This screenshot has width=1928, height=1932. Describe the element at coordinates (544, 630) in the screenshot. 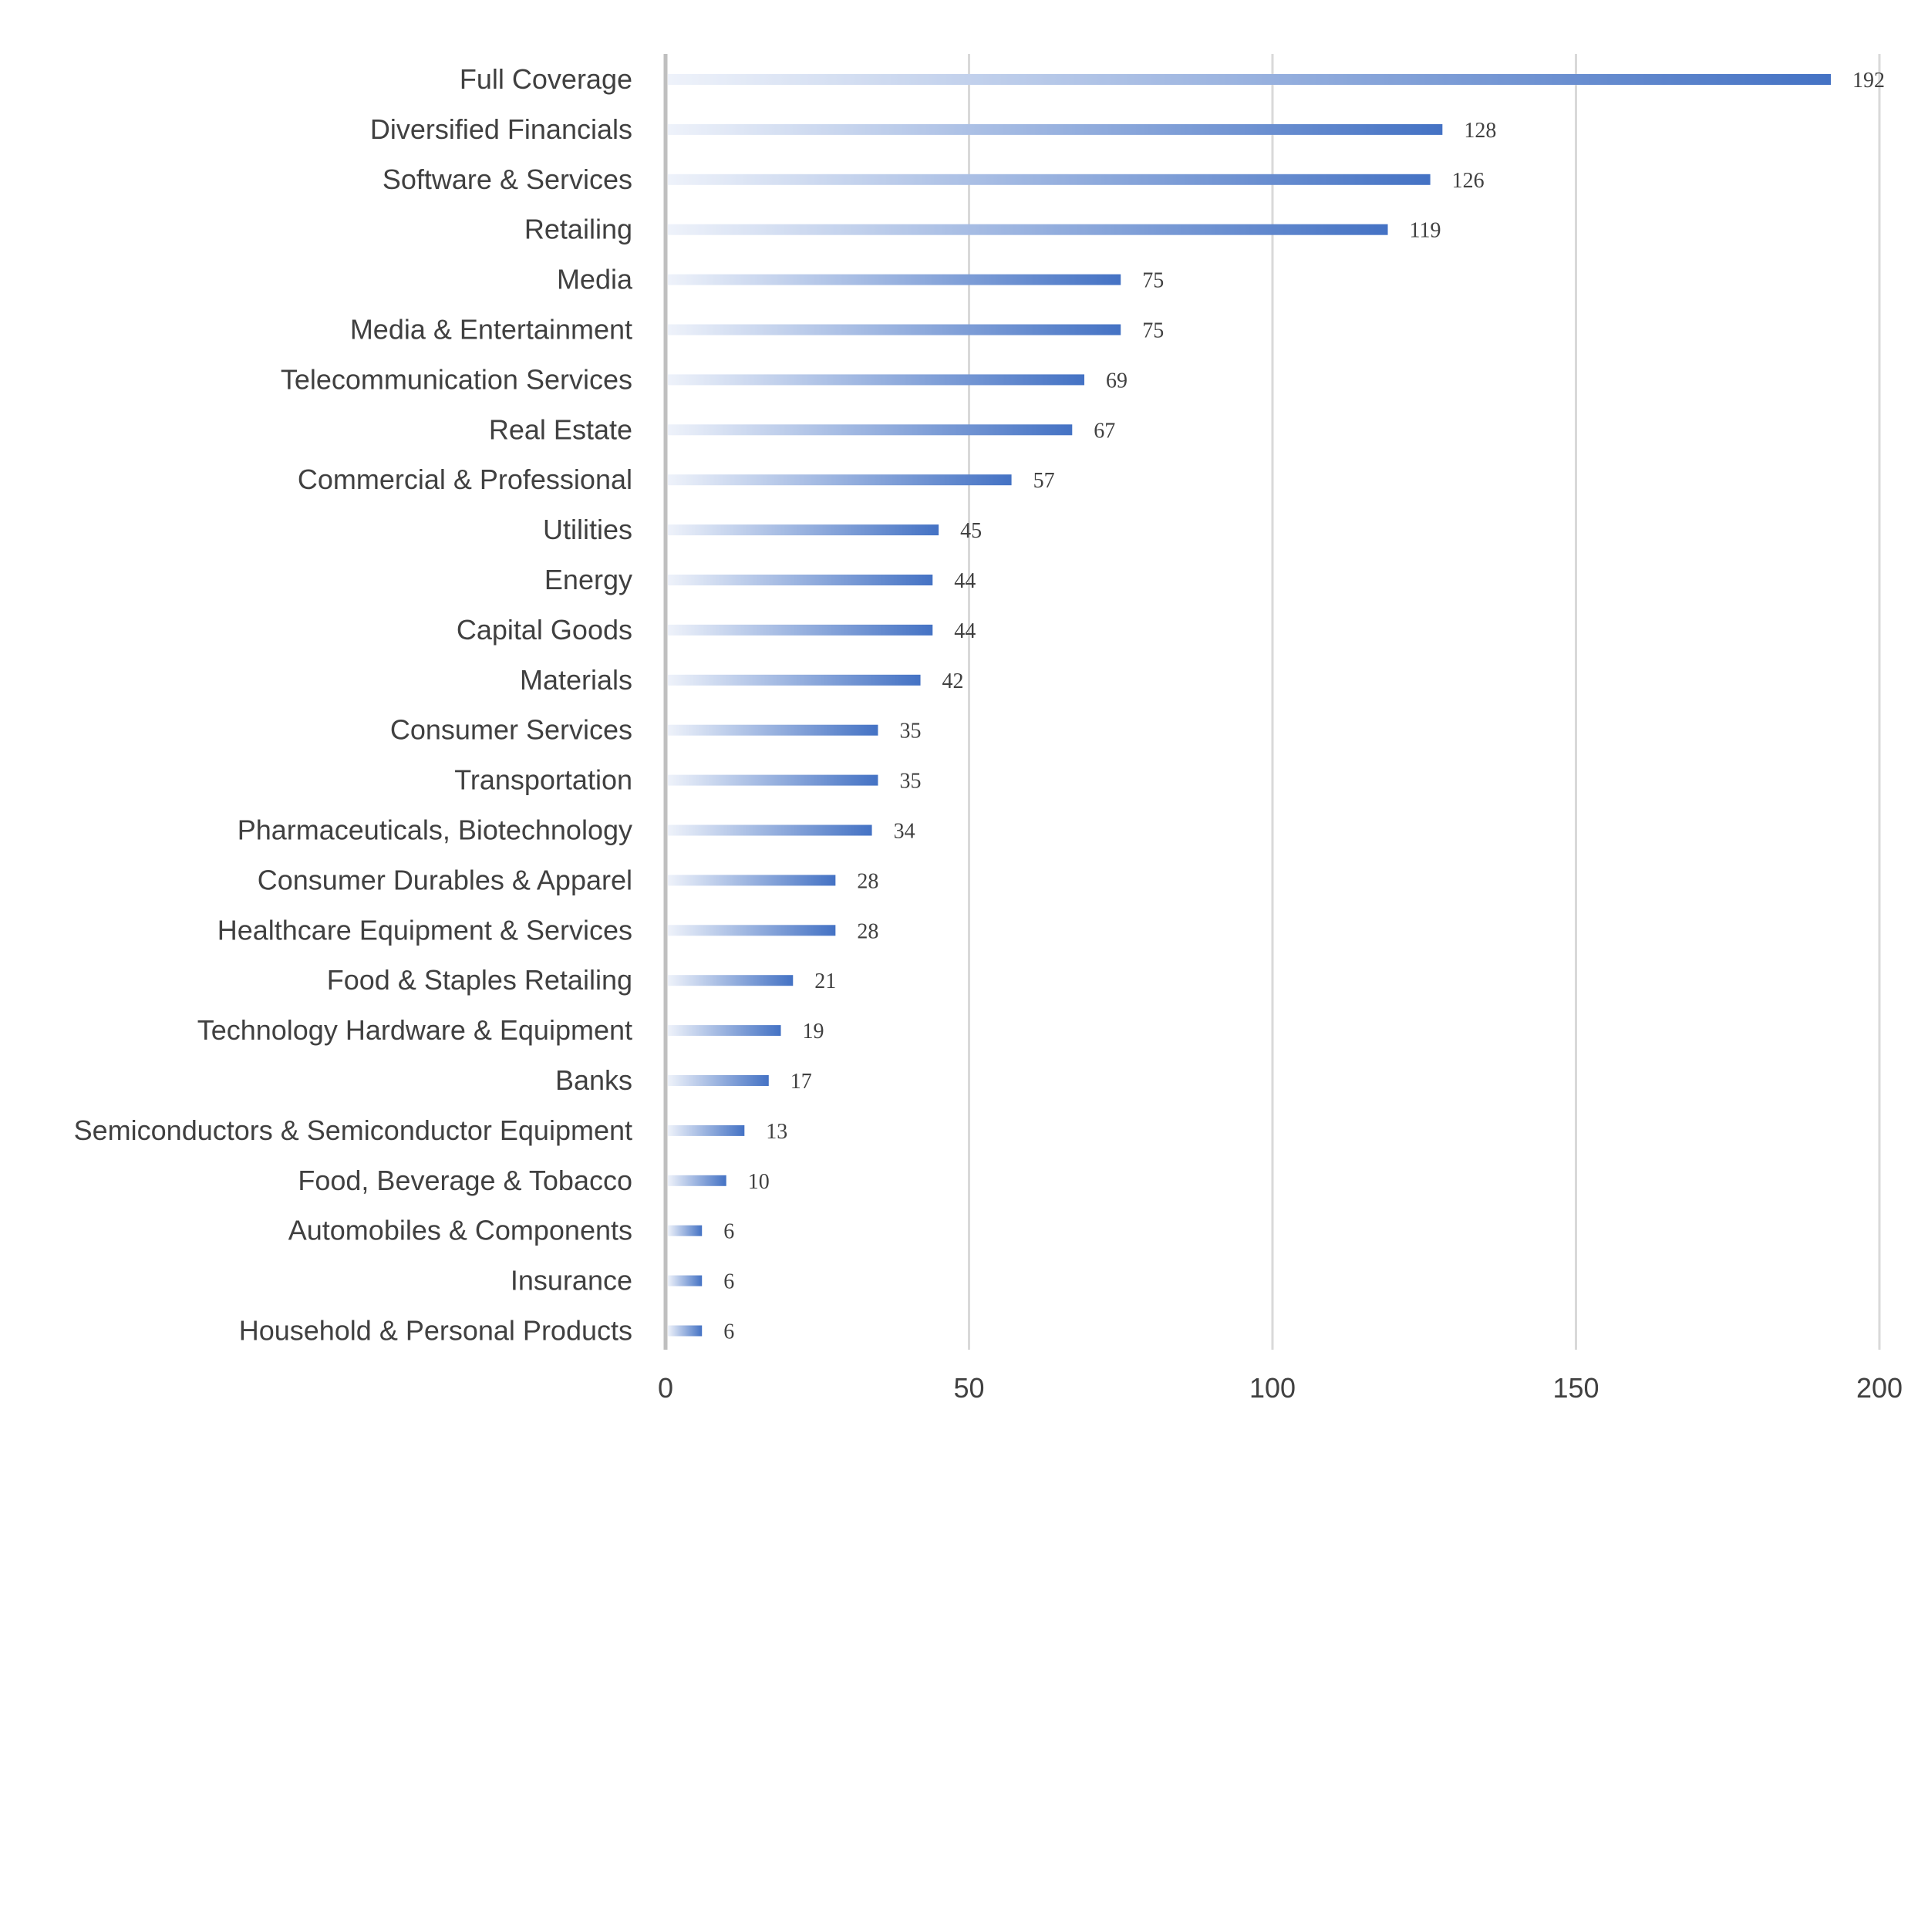

I see `category-label-11: Capital Goods` at that location.